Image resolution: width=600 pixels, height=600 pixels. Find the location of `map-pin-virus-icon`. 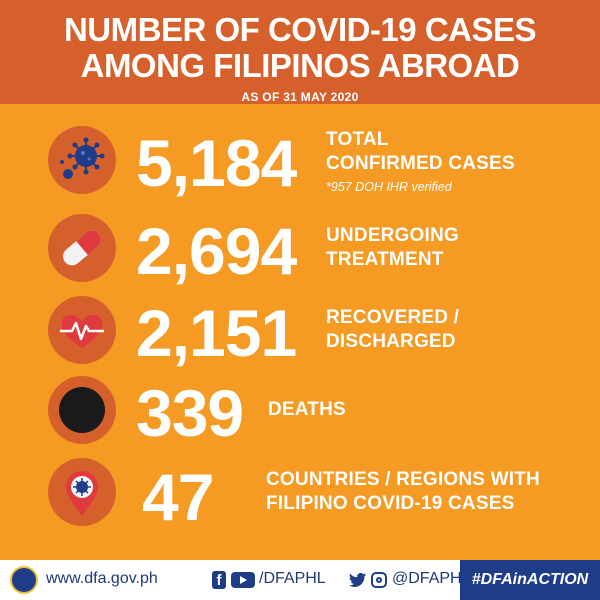

map-pin-virus-icon is located at coordinates (82, 492).